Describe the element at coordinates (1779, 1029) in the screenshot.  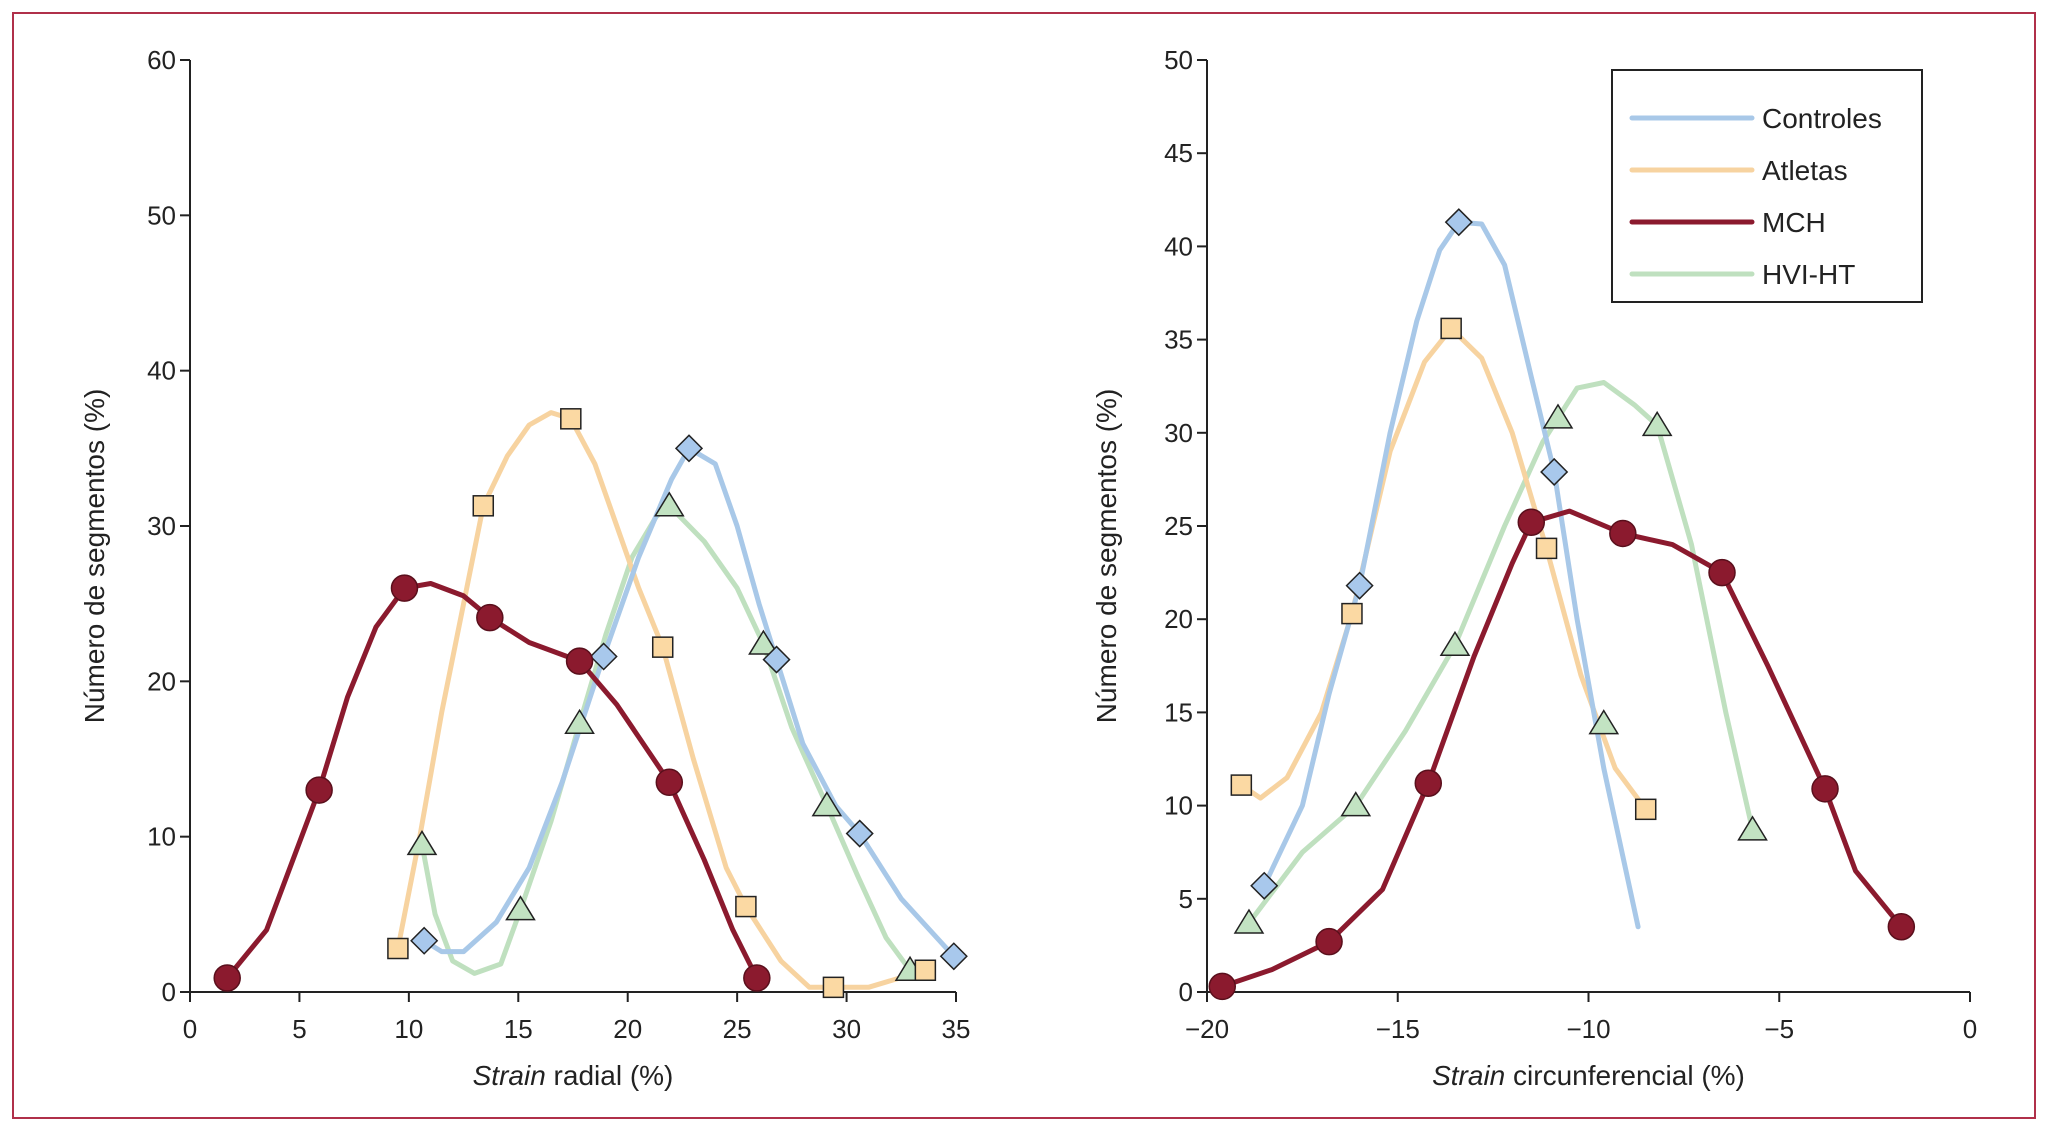
I see `x-tick-label: −5` at that location.